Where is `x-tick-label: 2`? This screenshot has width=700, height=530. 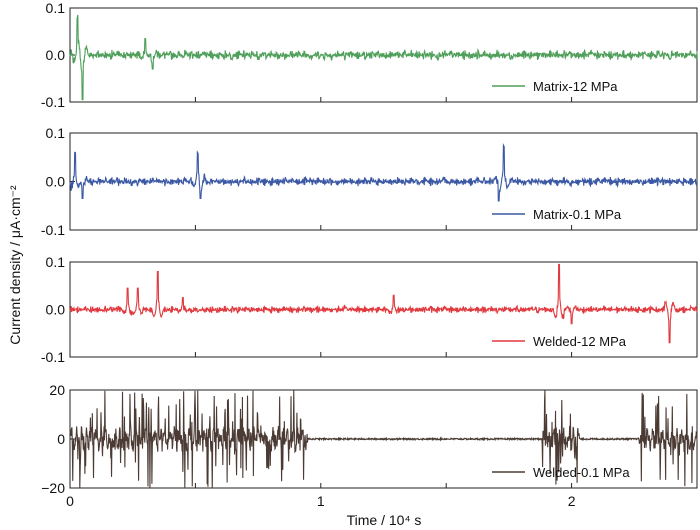 x-tick-label: 2 is located at coordinates (572, 501).